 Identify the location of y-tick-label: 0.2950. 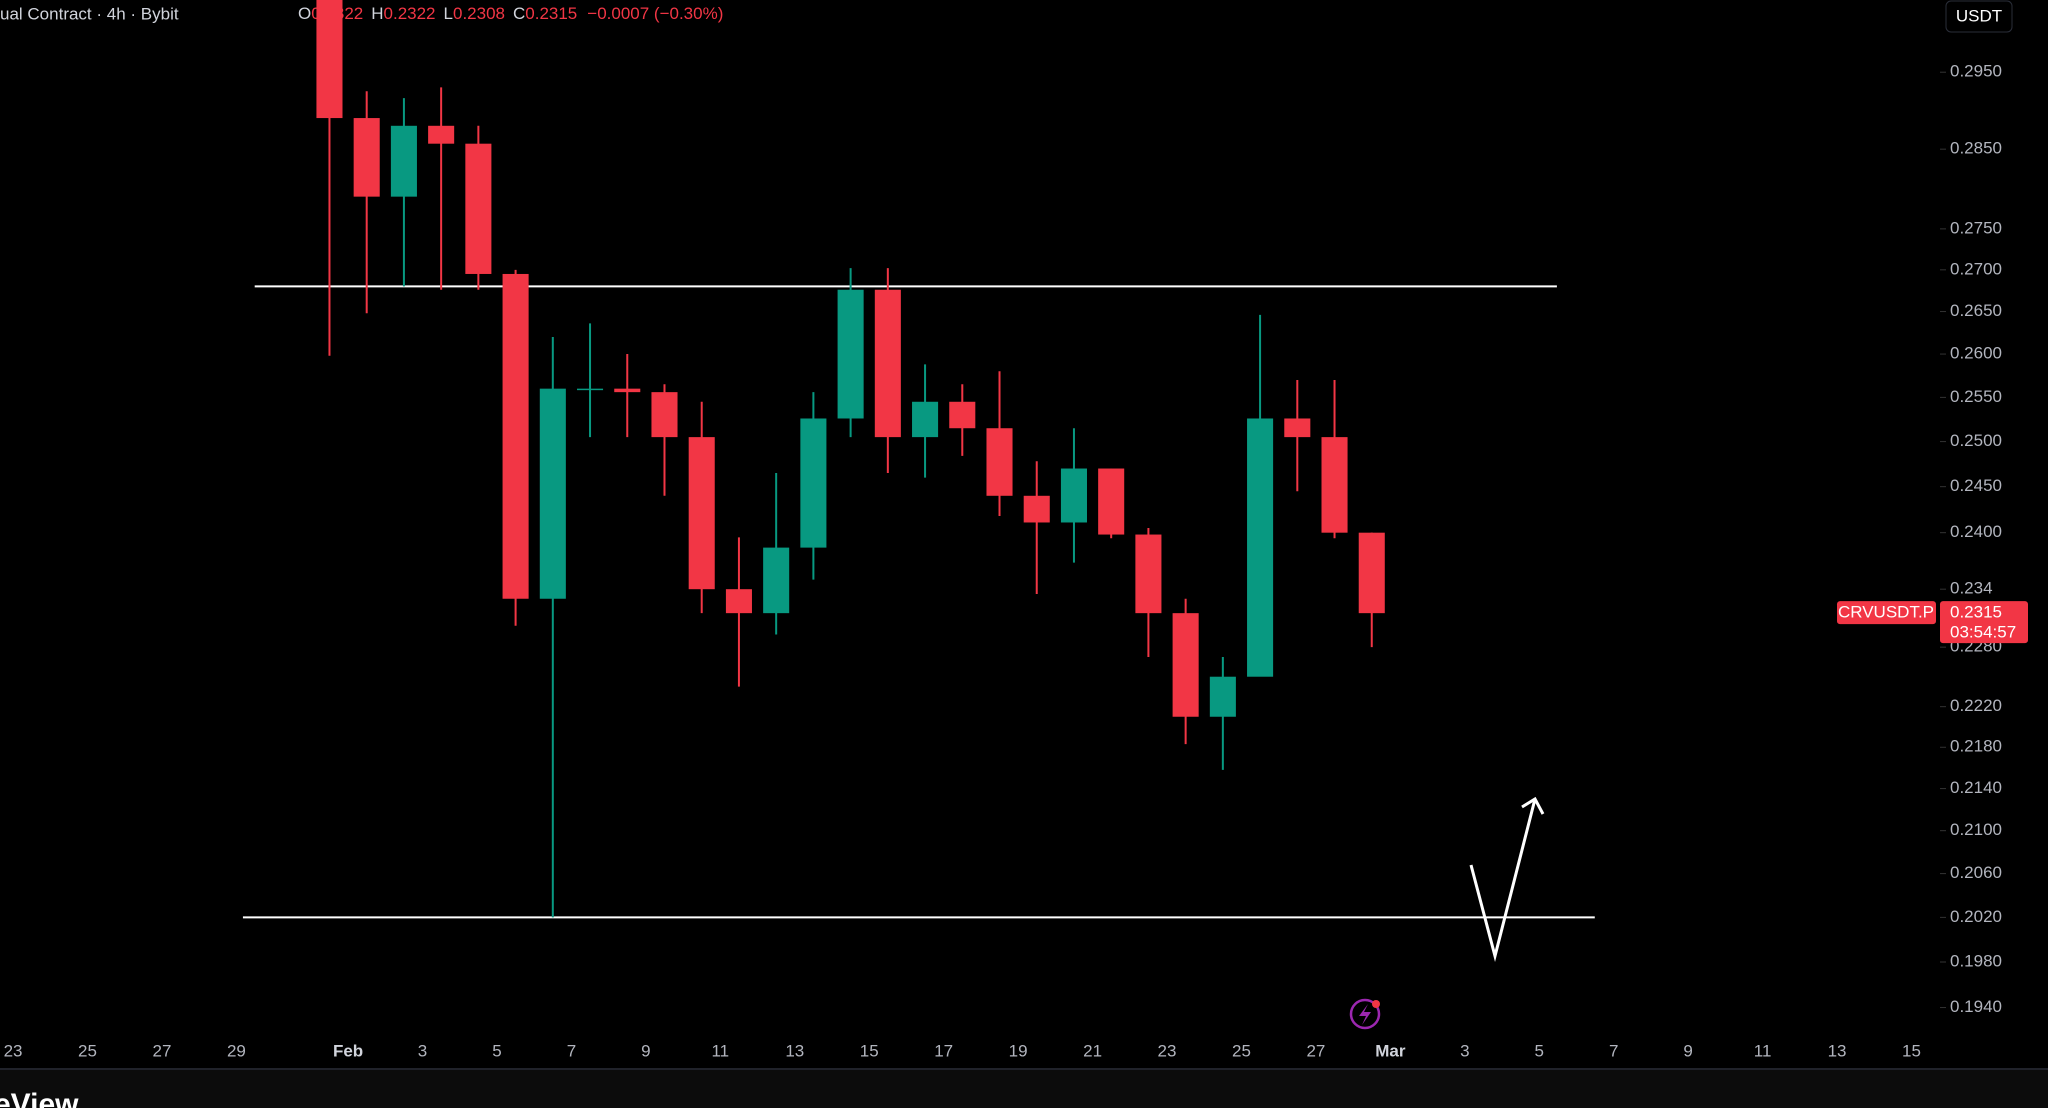
(1976, 71).